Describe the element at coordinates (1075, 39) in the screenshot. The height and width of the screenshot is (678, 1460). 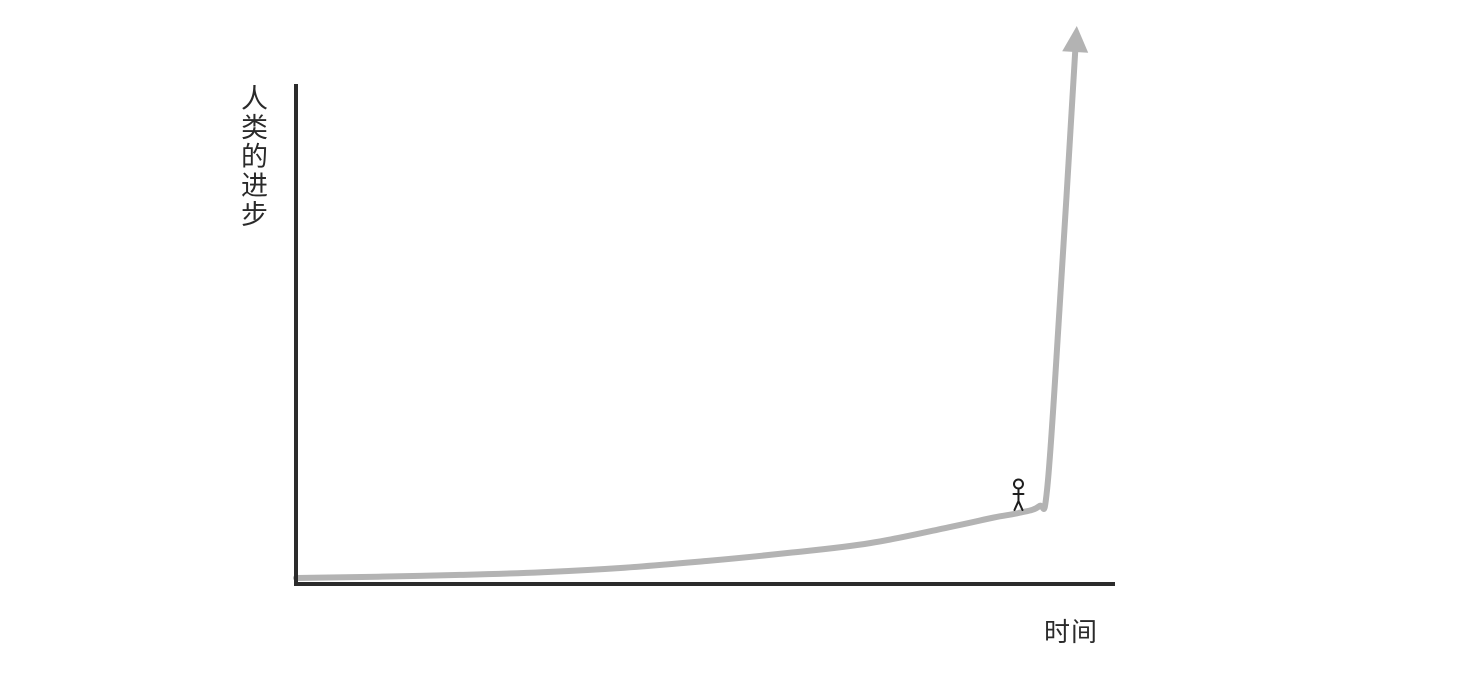
I see `arrowhead-icon` at that location.